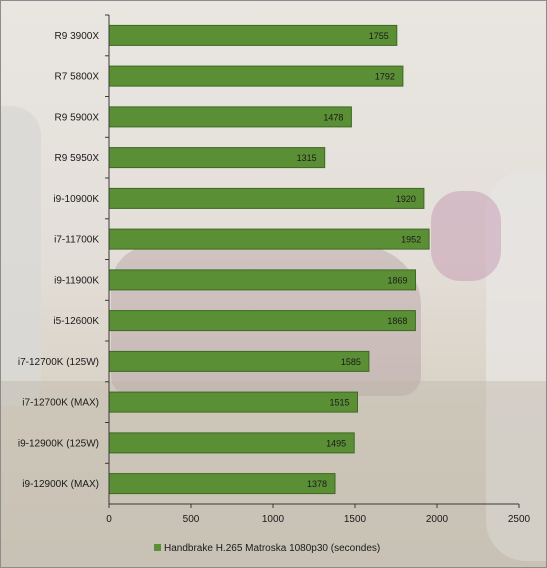  What do you see at coordinates (397, 280) in the screenshot?
I see `bar-value-label: 1869` at bounding box center [397, 280].